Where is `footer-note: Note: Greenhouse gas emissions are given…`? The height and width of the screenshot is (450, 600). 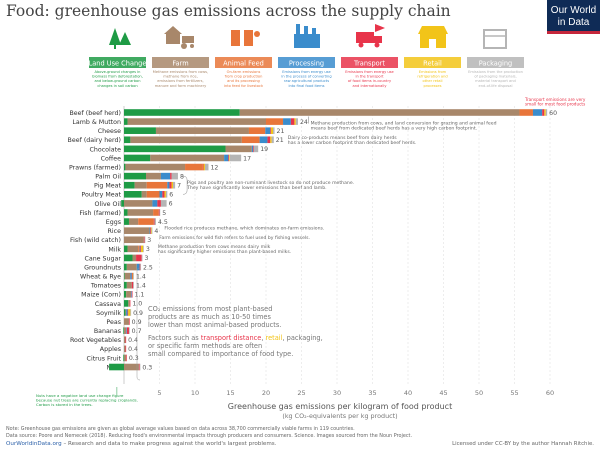 footer-note: Note: Greenhouse gas emissions are given… is located at coordinates (180, 429).